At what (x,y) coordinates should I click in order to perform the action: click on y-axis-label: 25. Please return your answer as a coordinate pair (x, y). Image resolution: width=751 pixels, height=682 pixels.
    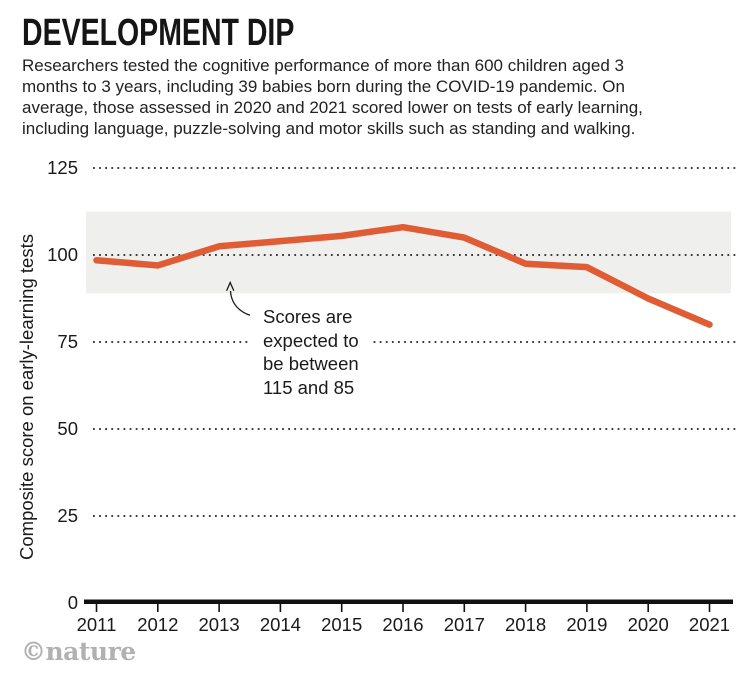
    Looking at the image, I should click on (67, 515).